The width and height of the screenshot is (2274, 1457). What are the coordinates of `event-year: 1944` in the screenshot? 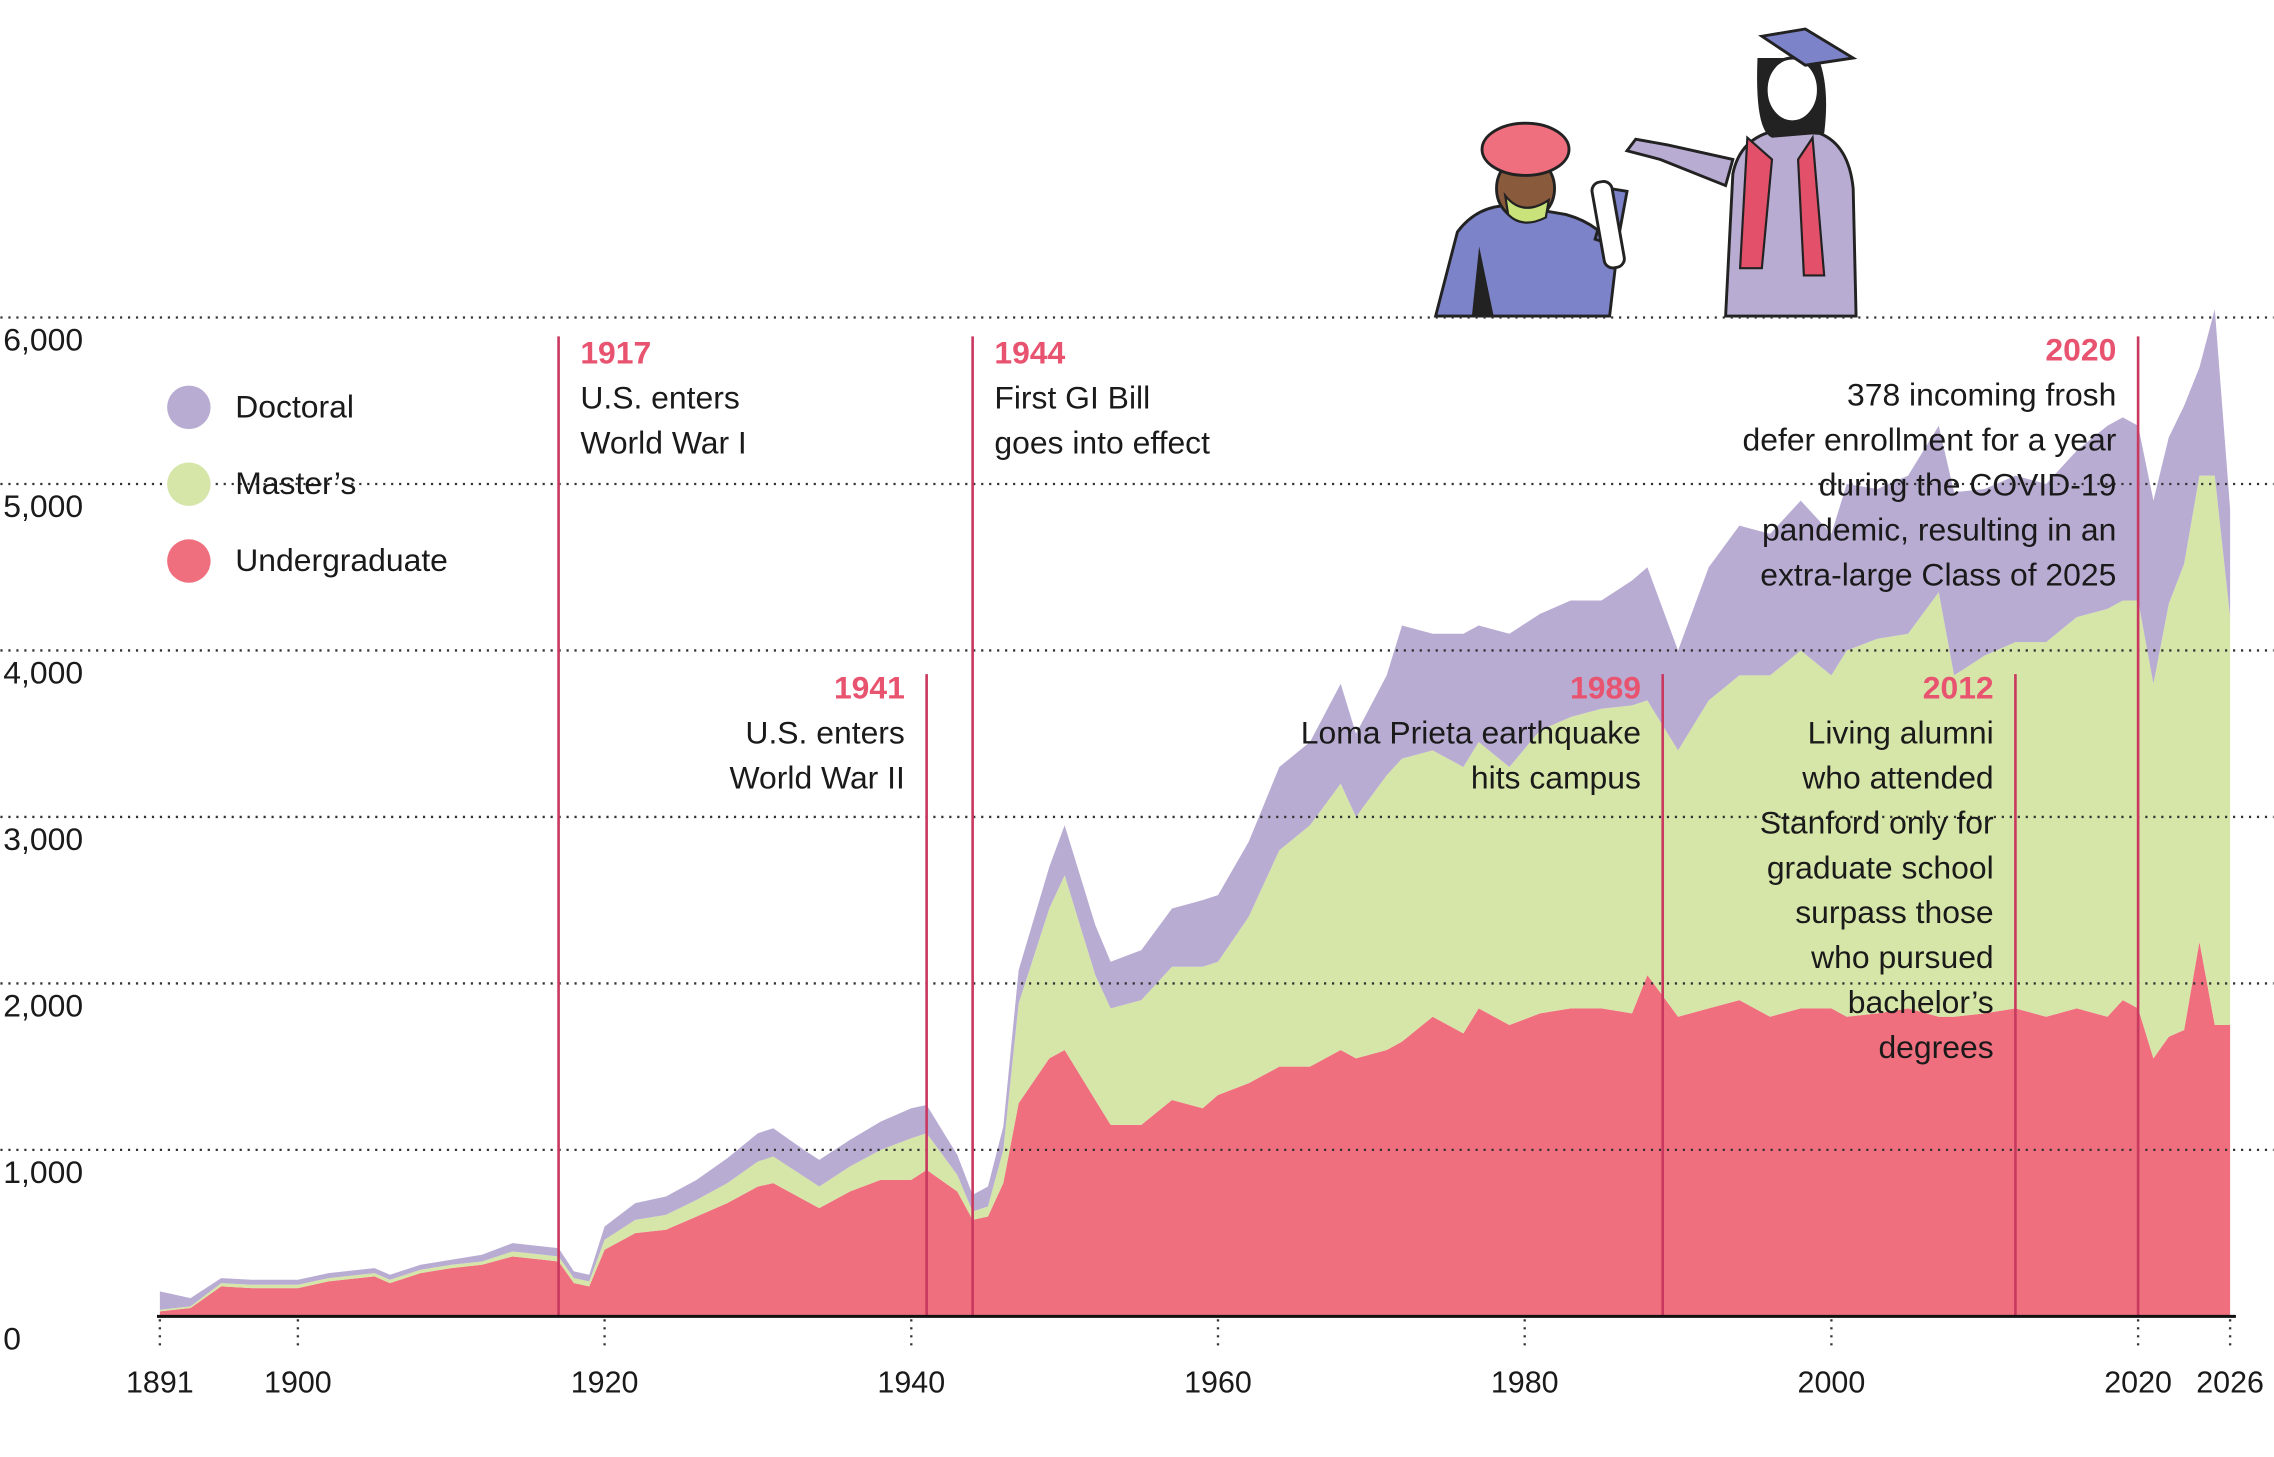 It's located at (1029, 353).